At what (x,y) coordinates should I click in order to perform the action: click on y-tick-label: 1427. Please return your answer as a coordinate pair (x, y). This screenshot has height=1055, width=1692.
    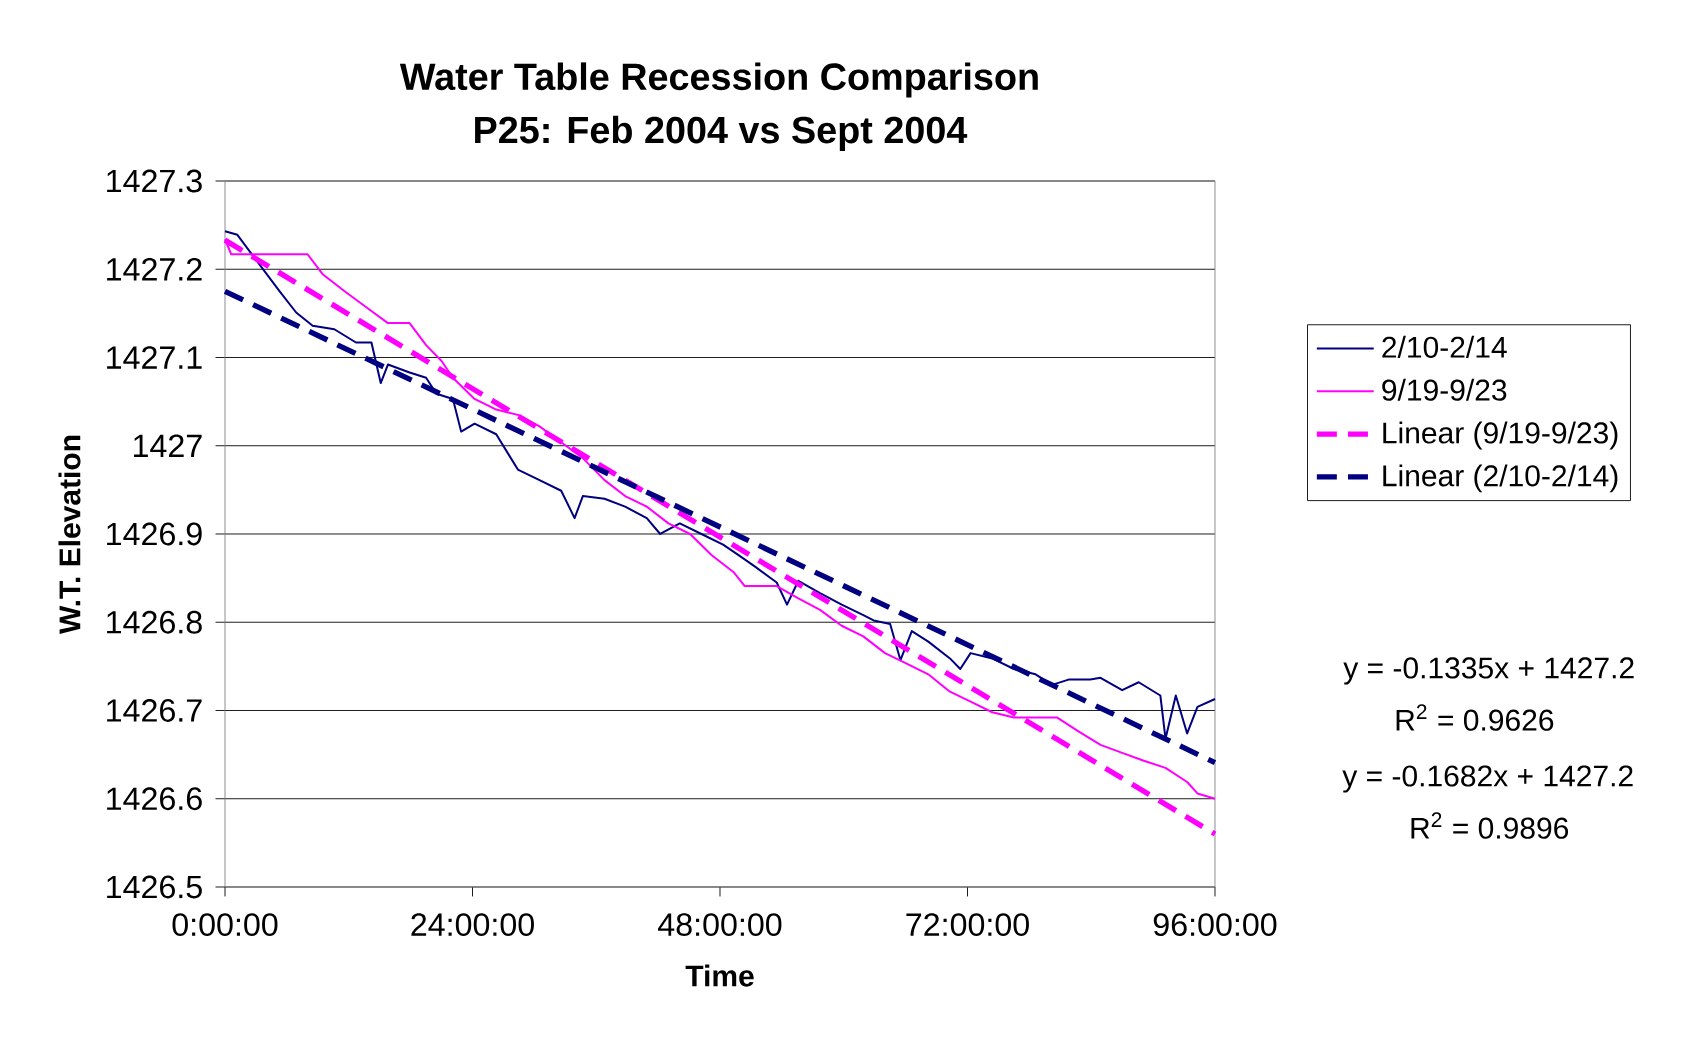
    Looking at the image, I should click on (167, 445).